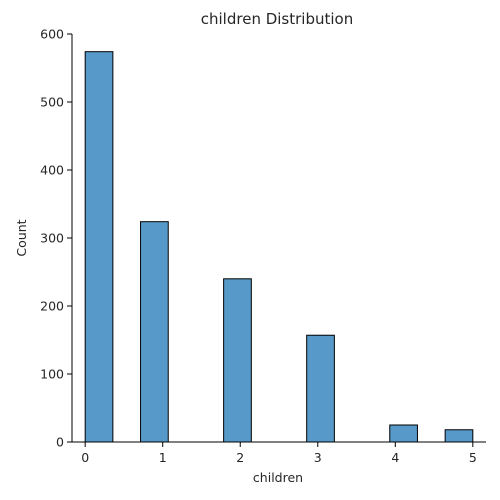 The width and height of the screenshot is (500, 500). What do you see at coordinates (85, 457) in the screenshot?
I see `x-tick-label: 0` at bounding box center [85, 457].